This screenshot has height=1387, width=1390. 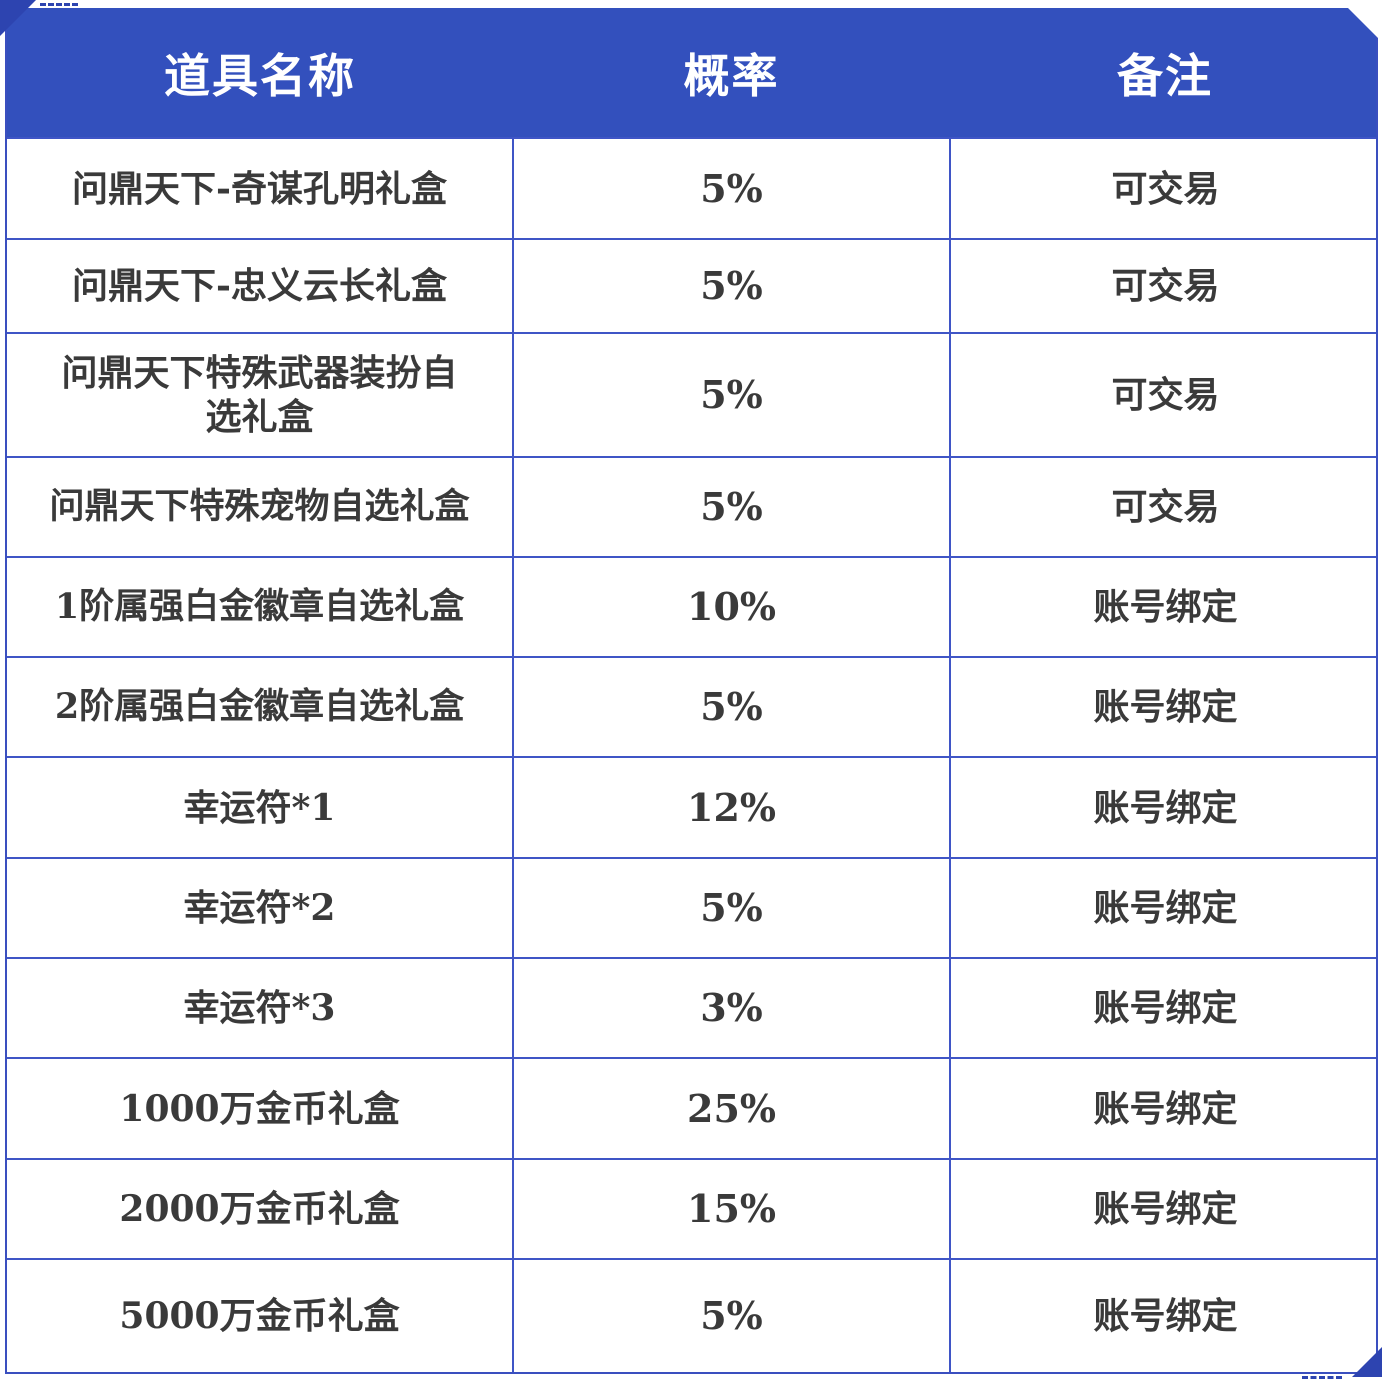 What do you see at coordinates (1367, 1362) in the screenshot?
I see `corner-accent-bottom-right` at bounding box center [1367, 1362].